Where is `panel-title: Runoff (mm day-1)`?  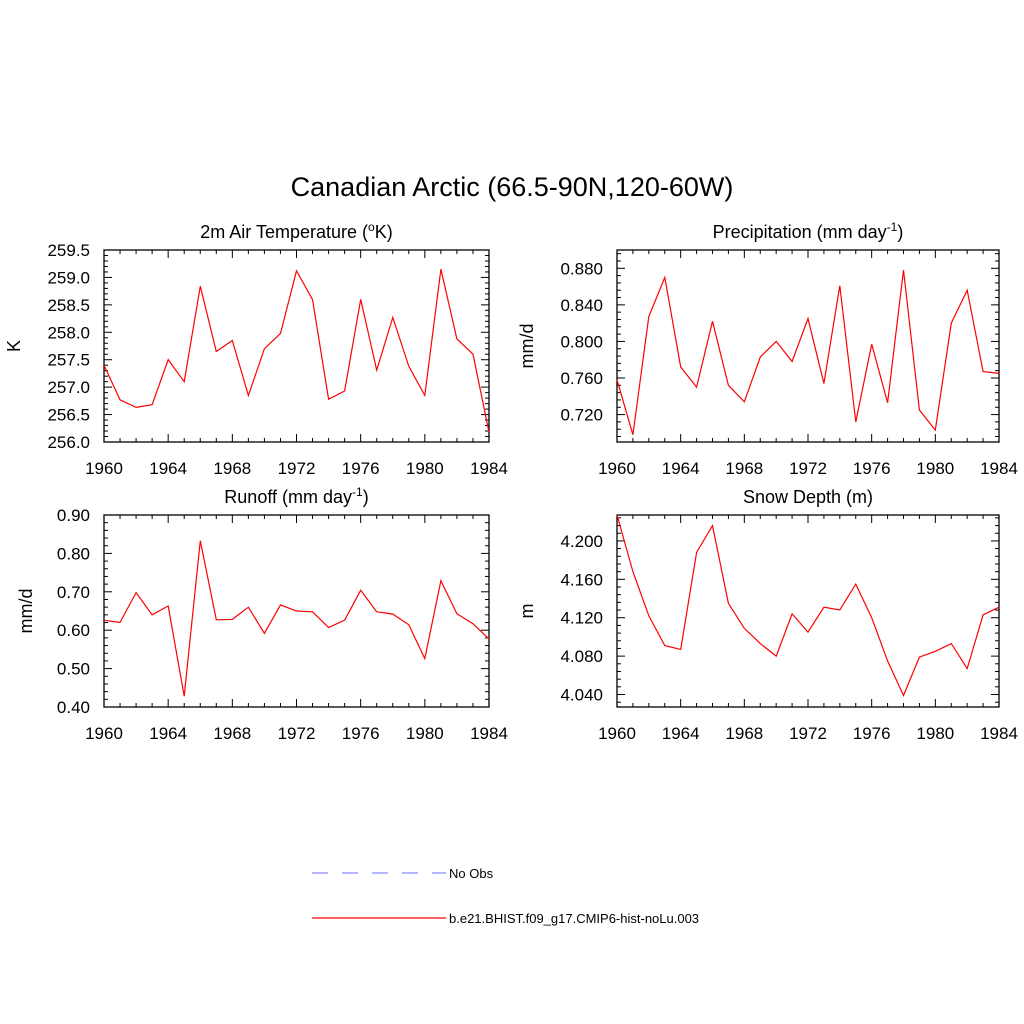
panel-title: Runoff (mm day-1) is located at coordinates (296, 496).